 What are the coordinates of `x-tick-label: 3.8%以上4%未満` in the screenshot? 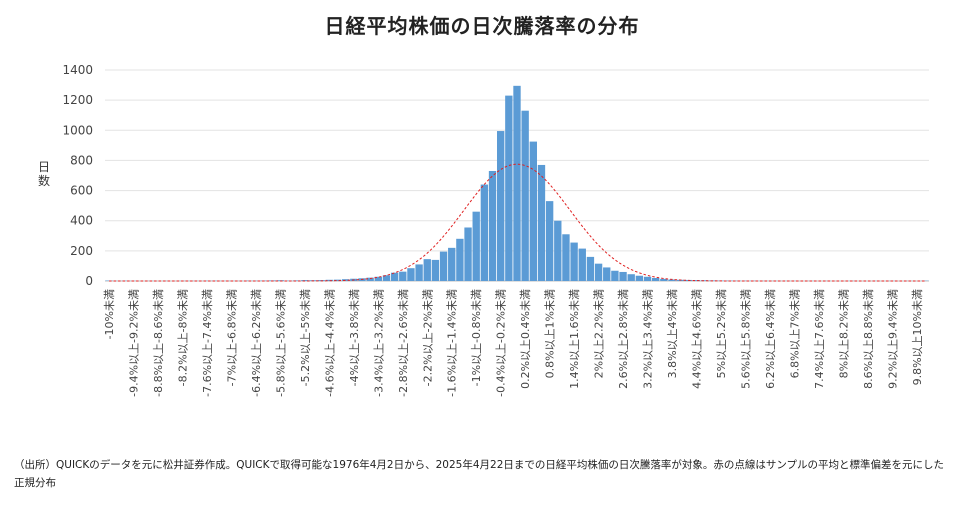 It's located at (672, 333).